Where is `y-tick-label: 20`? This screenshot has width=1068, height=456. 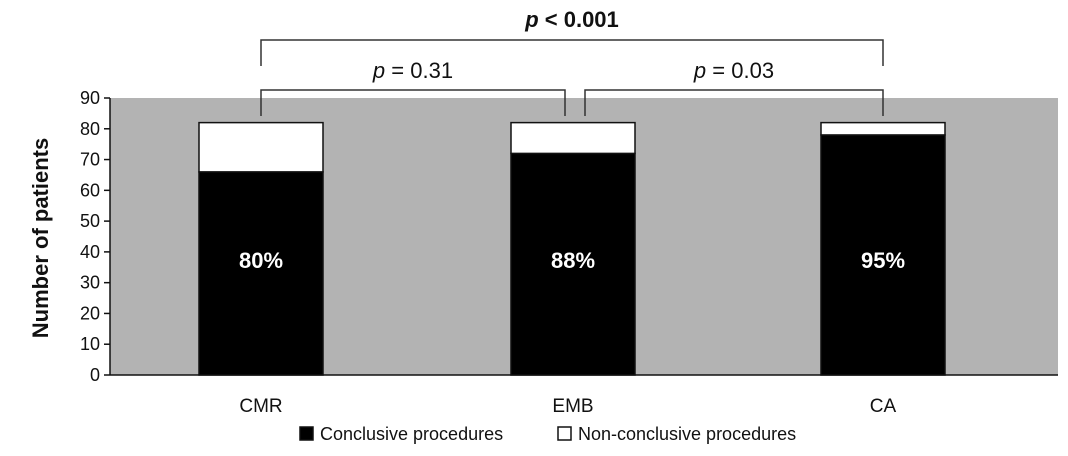
y-tick-label: 20 is located at coordinates (90, 313).